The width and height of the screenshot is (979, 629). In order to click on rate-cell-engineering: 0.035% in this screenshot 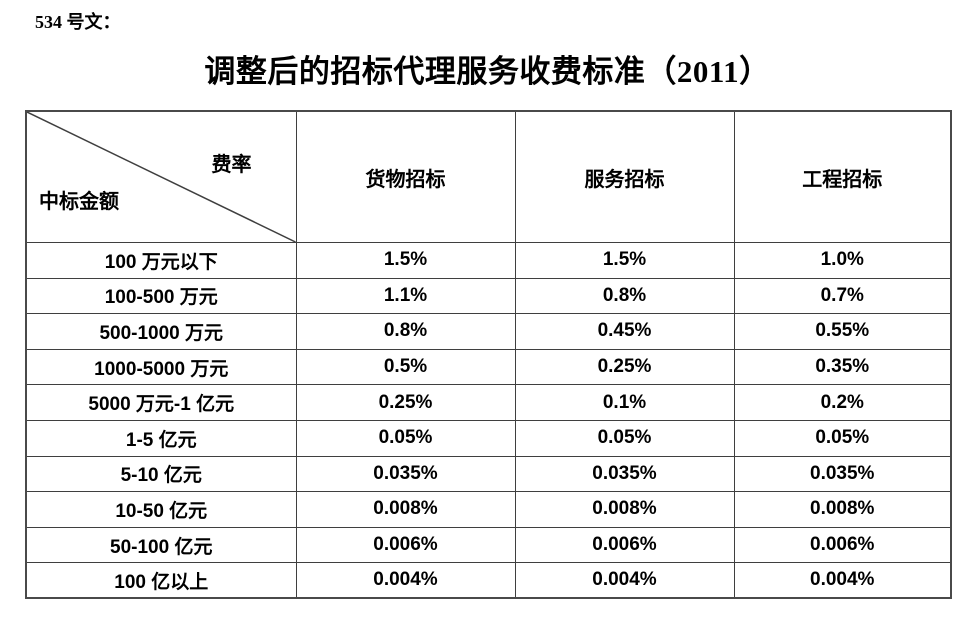, I will do `click(842, 474)`.